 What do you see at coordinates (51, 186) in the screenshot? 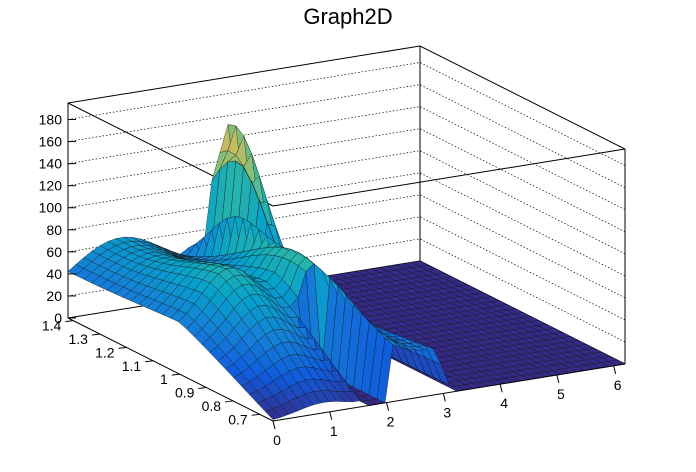
I see `z-tick-label: 120` at bounding box center [51, 186].